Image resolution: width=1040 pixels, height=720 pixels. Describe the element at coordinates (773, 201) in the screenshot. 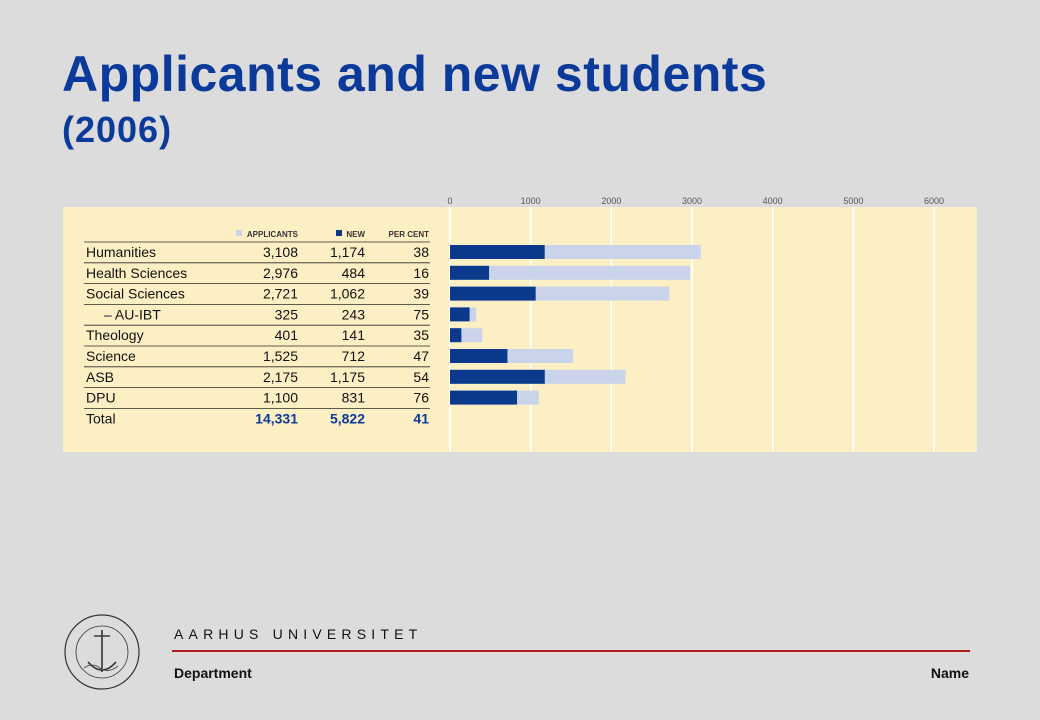

I see `x-tick-label: 4000` at that location.